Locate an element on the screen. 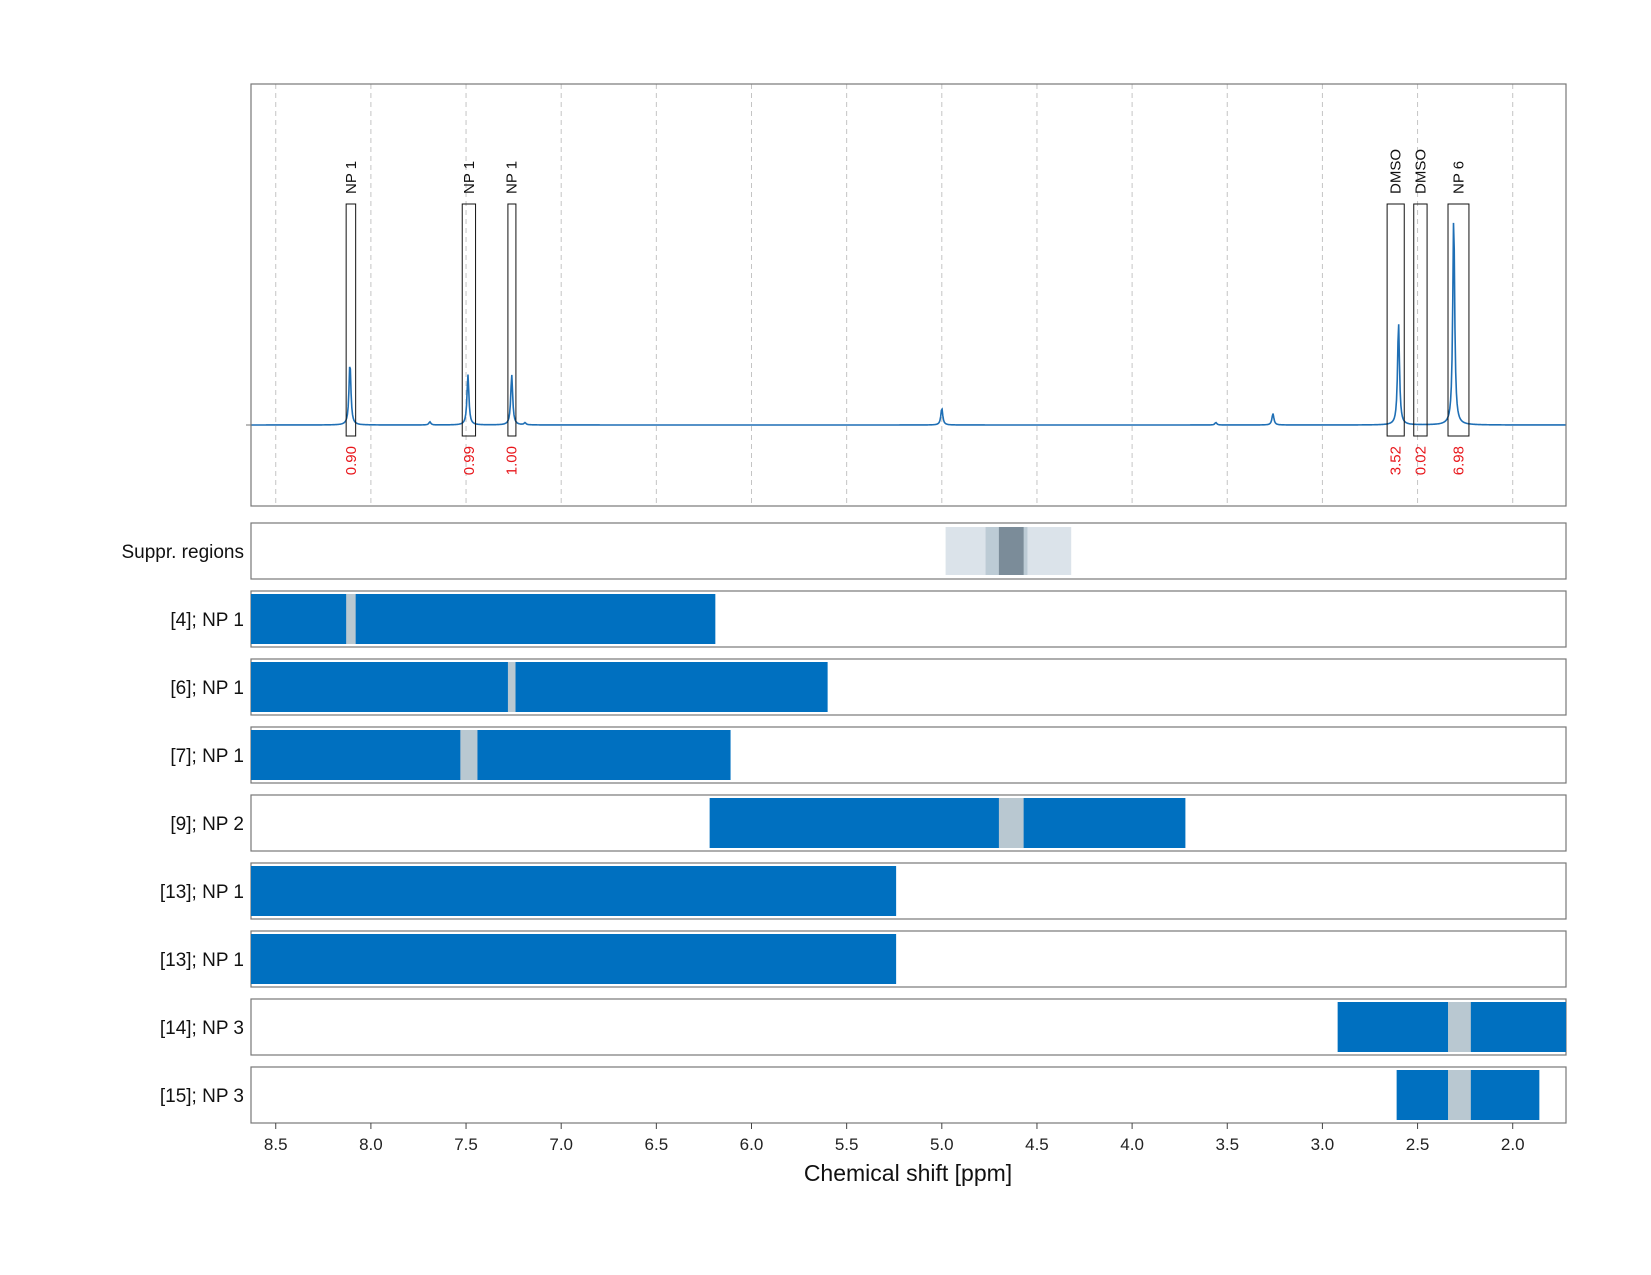 This screenshot has height=1275, width=1651. x-tick-label: 4.0 is located at coordinates (1132, 1144).